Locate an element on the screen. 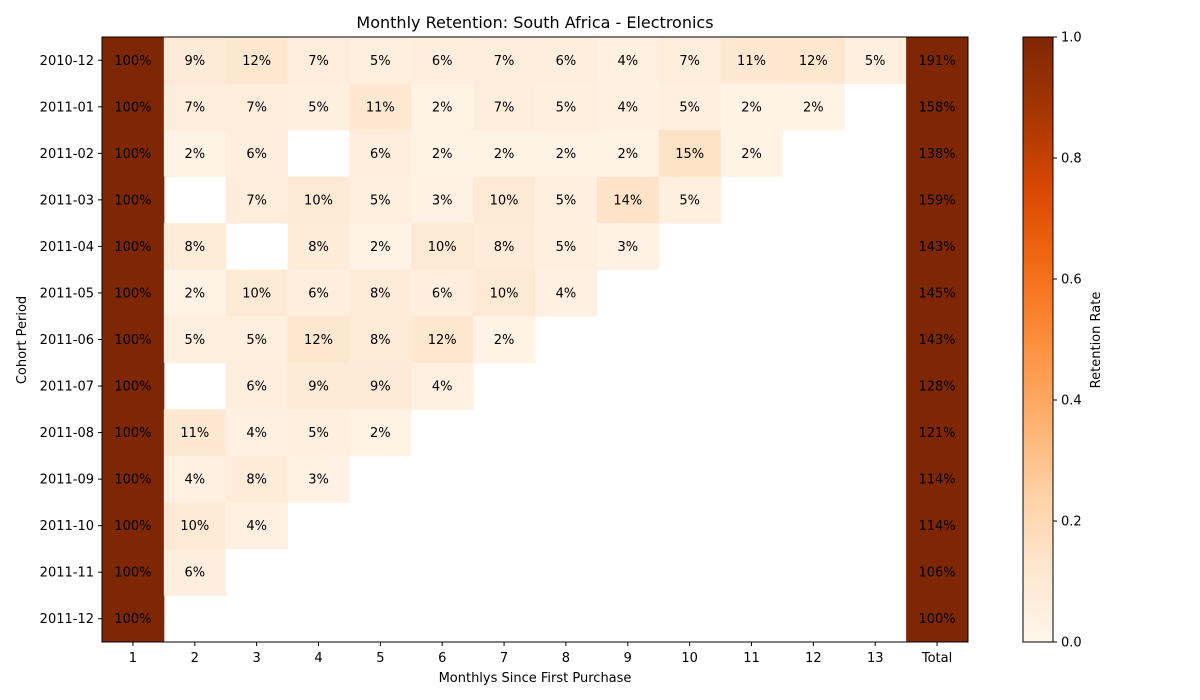 This screenshot has width=1200, height=700. y-tick-label: 2011-08 is located at coordinates (67, 433).